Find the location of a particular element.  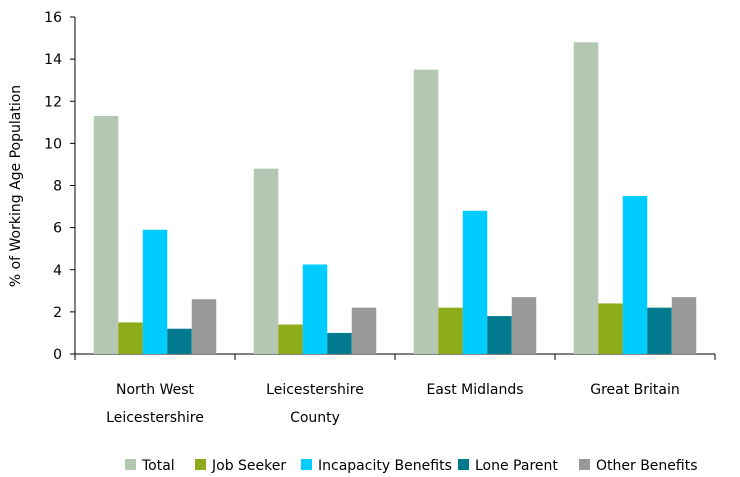

y-axis-title: % of Working Age Population is located at coordinates (16, 186).